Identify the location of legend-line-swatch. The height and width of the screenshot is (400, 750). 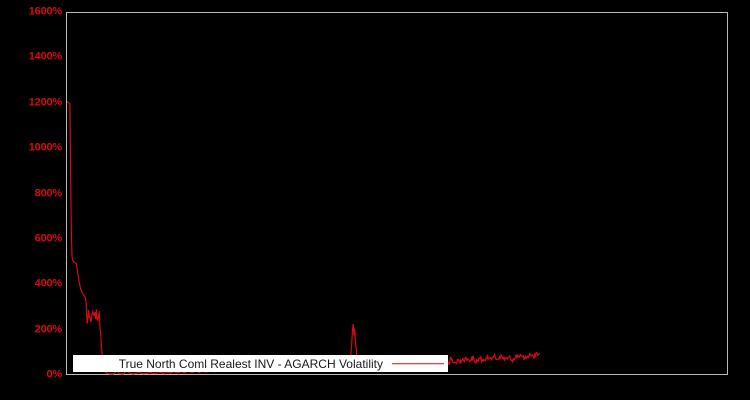
(418, 363).